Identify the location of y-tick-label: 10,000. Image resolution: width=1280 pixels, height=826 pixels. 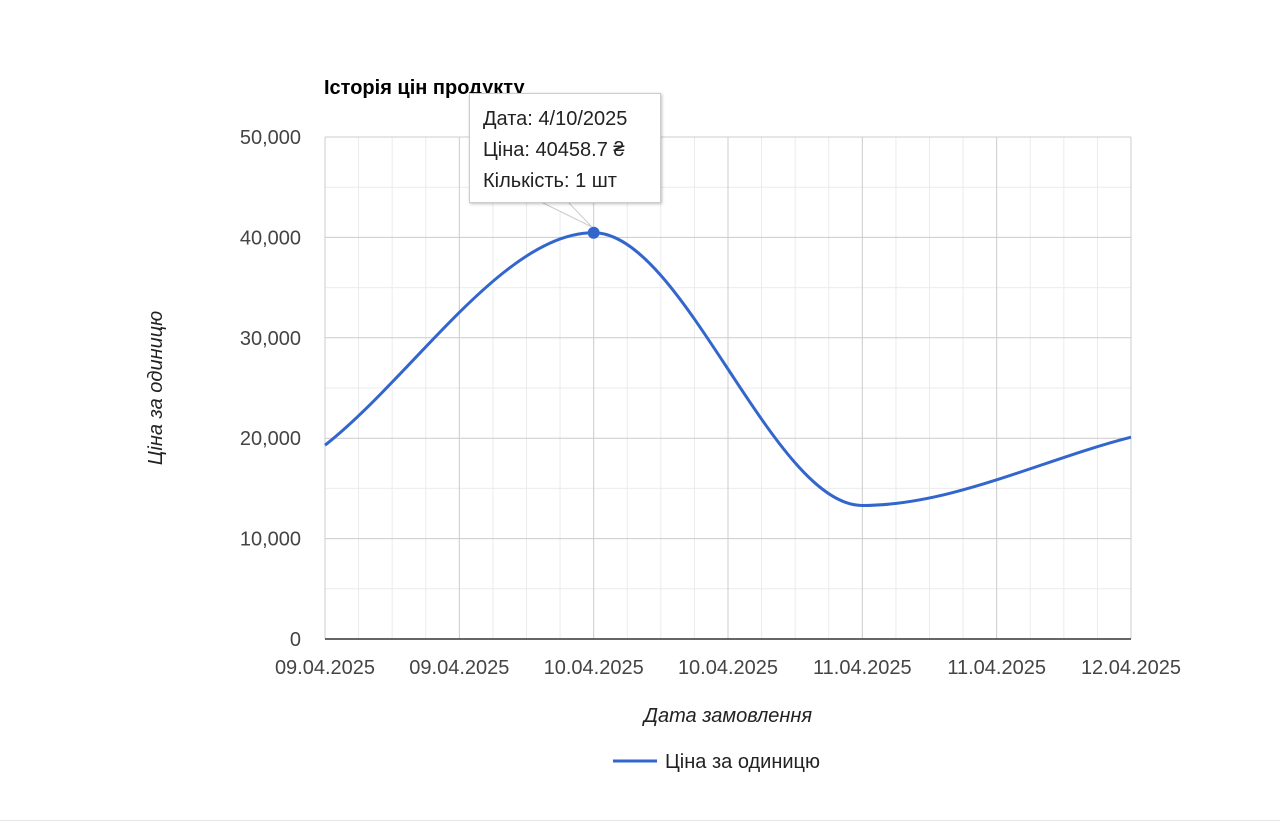
(270, 540).